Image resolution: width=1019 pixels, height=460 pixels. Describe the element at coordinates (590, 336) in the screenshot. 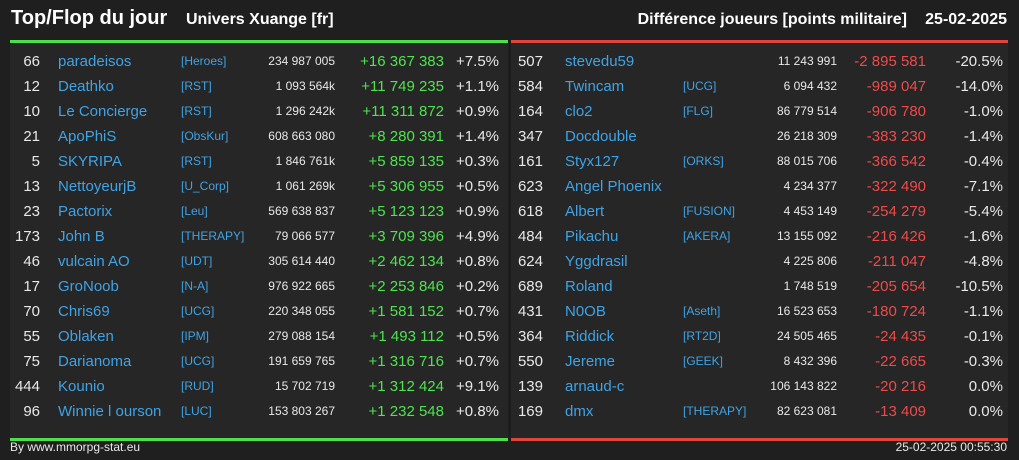

I see `player-name: Riddick` at that location.